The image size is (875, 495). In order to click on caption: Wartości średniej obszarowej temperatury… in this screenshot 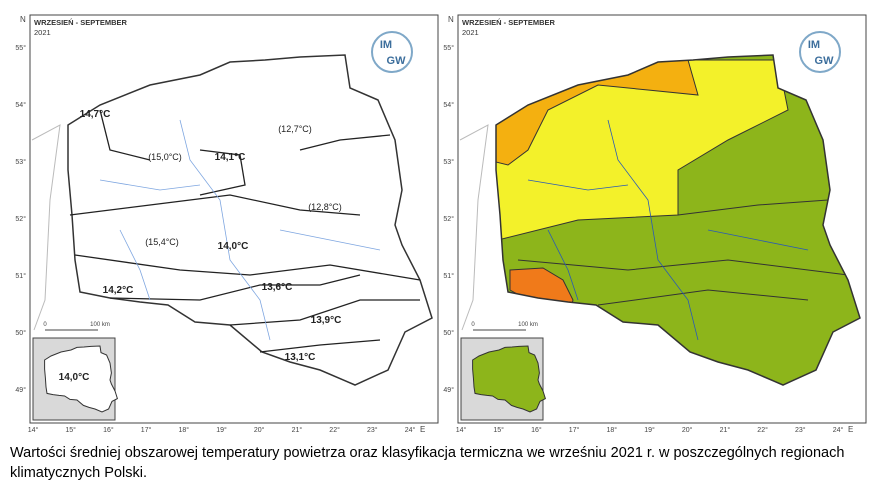, I will do `click(427, 463)`.